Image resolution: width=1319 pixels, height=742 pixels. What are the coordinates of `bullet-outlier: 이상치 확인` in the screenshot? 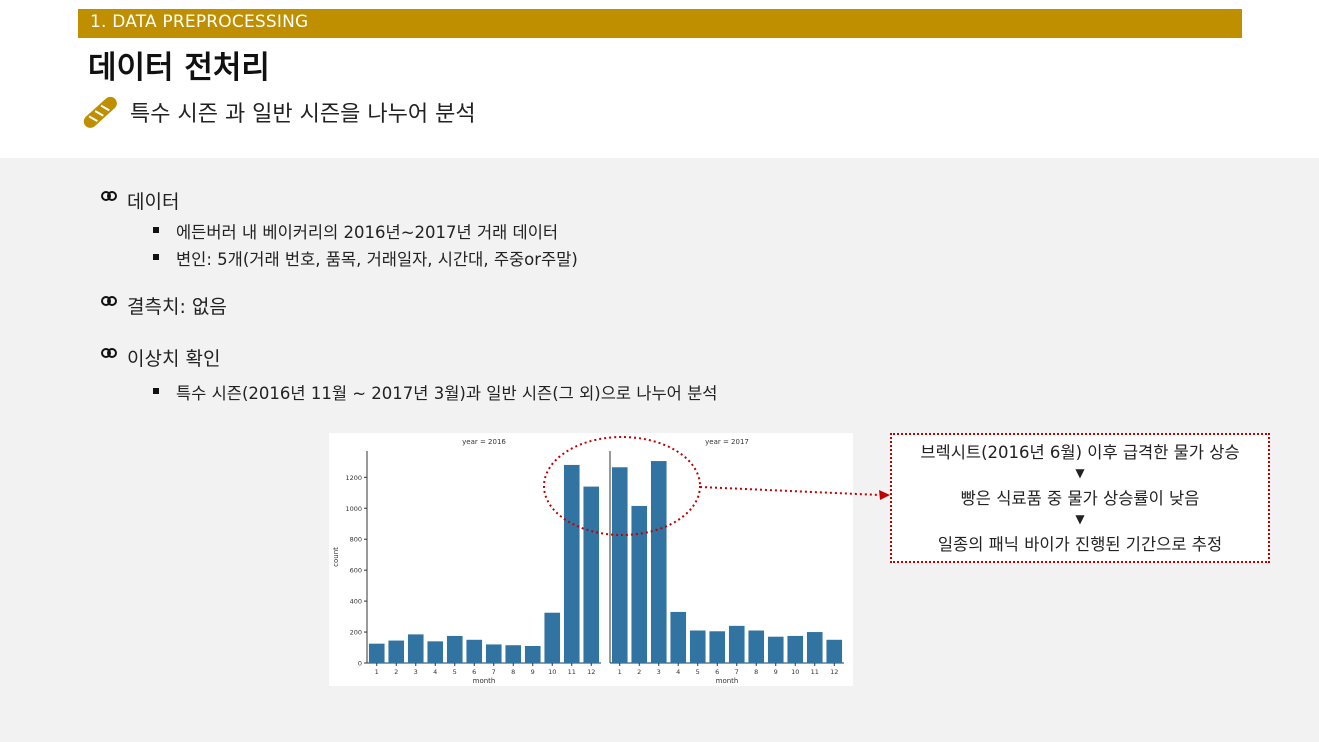 It's located at (161, 357).